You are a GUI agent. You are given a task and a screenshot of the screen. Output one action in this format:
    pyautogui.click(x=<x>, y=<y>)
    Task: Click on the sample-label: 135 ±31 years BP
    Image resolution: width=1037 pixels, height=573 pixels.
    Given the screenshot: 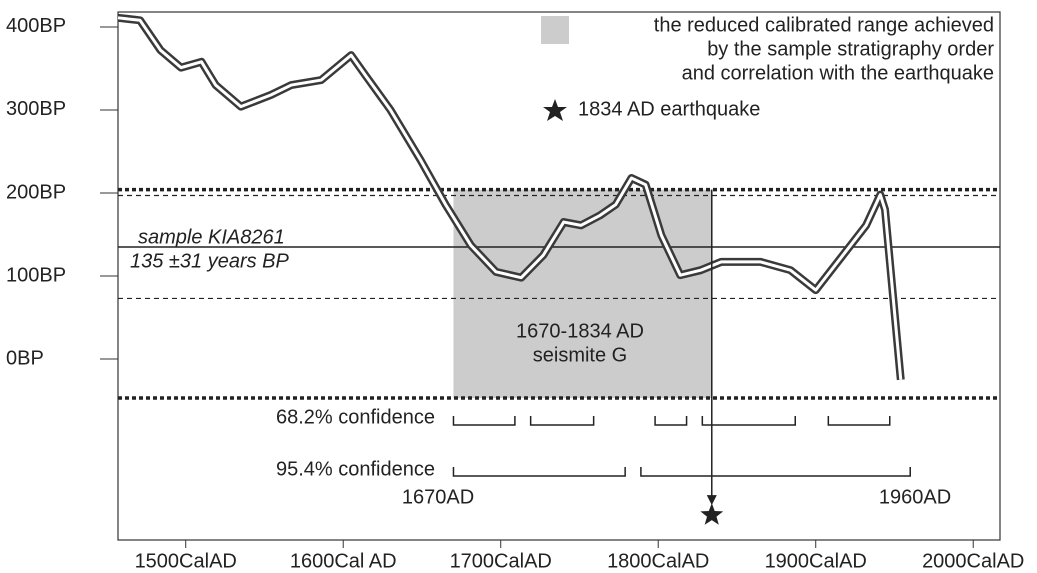 What is the action you would take?
    pyautogui.click(x=210, y=261)
    